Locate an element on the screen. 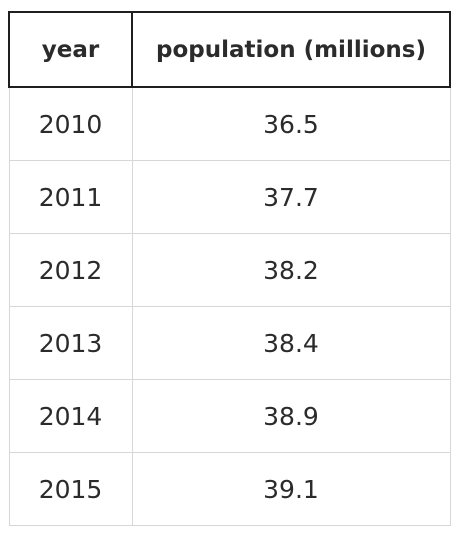  population-cell: 37.7 is located at coordinates (291, 197).